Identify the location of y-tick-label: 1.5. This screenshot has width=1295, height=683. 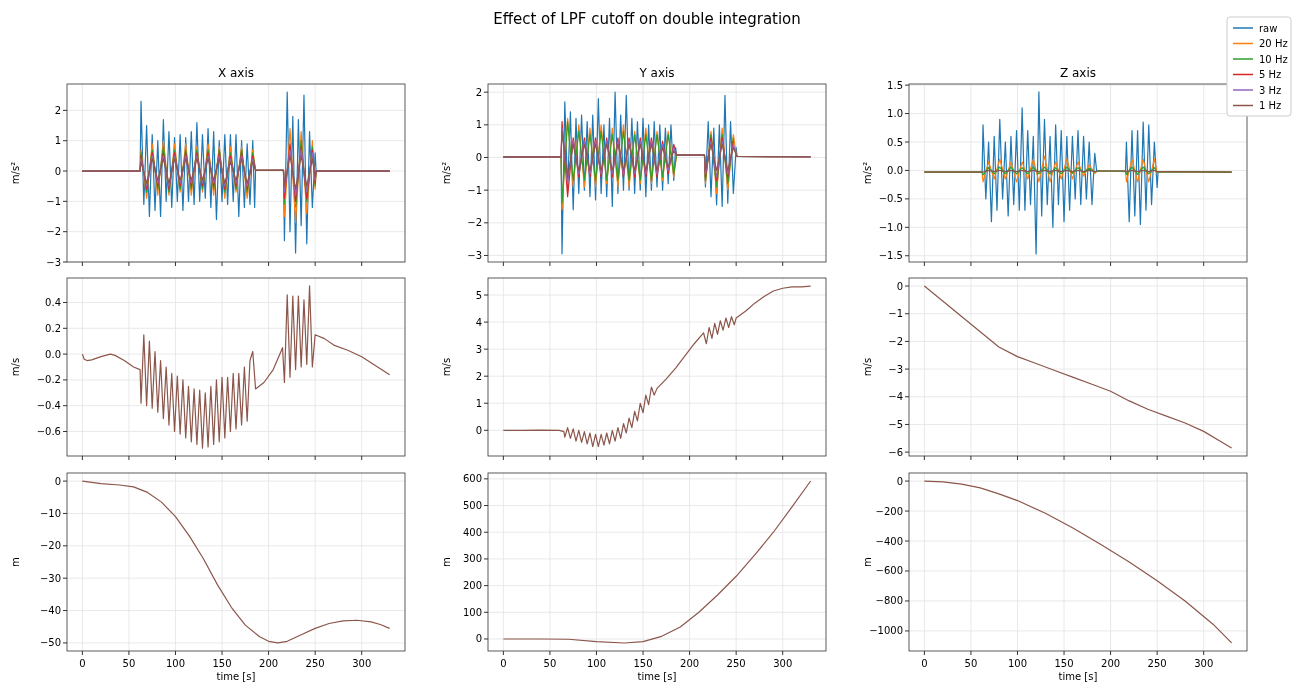
(895, 85).